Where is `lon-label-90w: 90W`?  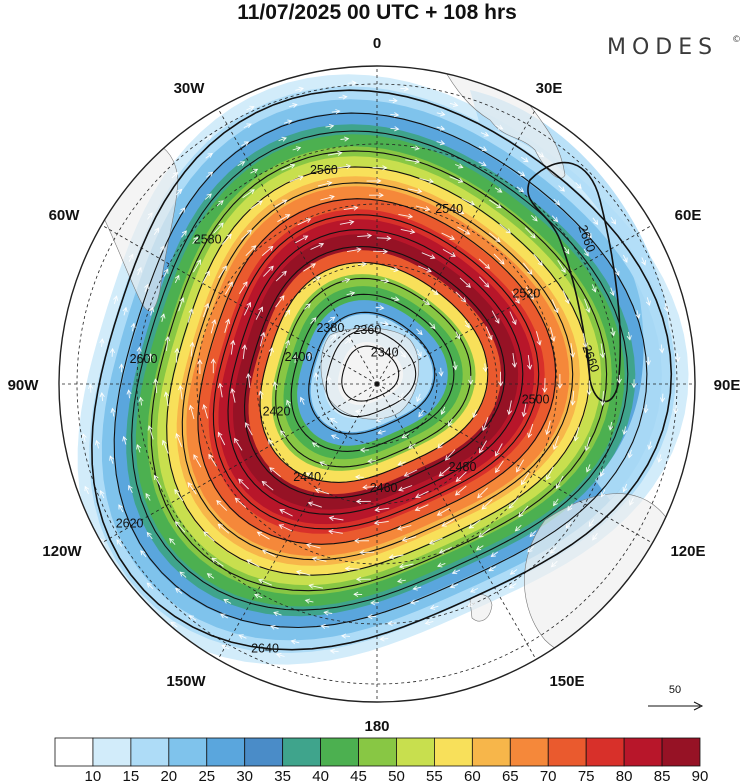
lon-label-90w: 90W is located at coordinates (24, 385).